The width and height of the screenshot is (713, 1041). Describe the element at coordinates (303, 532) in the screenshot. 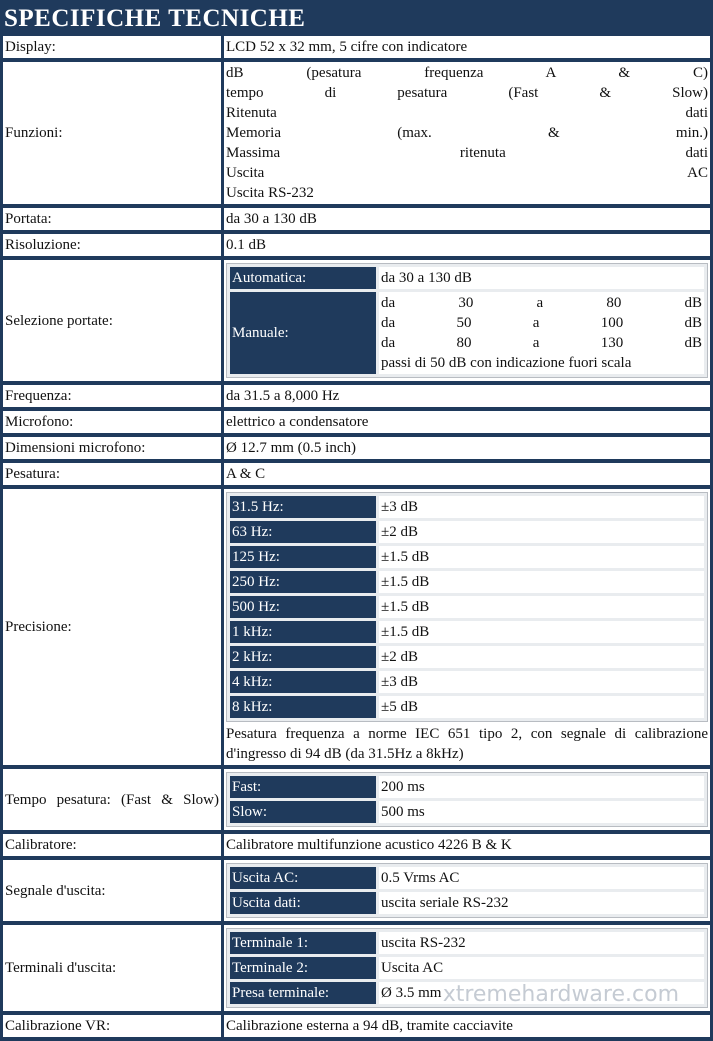

I see `sub-label: 63 Hz:` at that location.